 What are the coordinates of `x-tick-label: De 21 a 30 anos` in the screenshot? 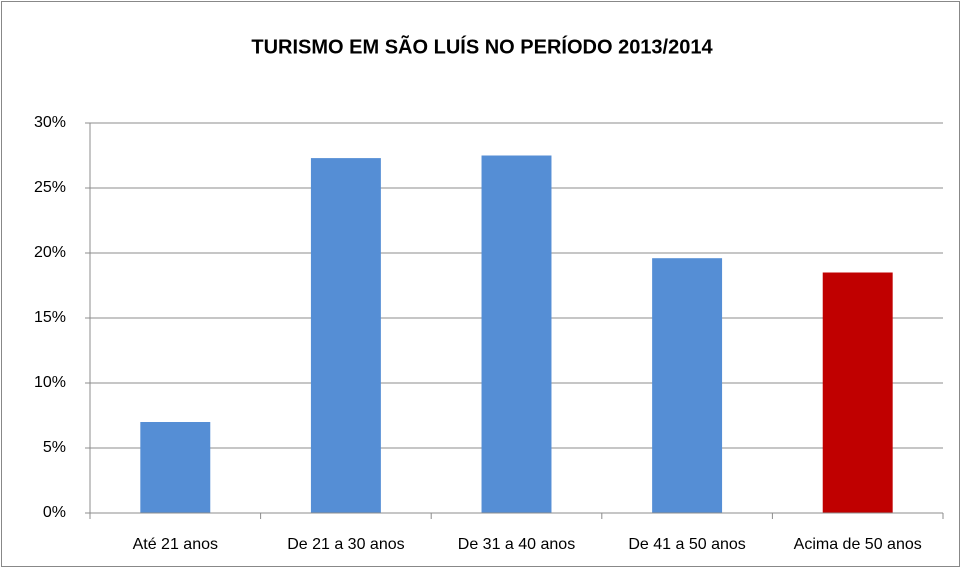 It's located at (345, 544).